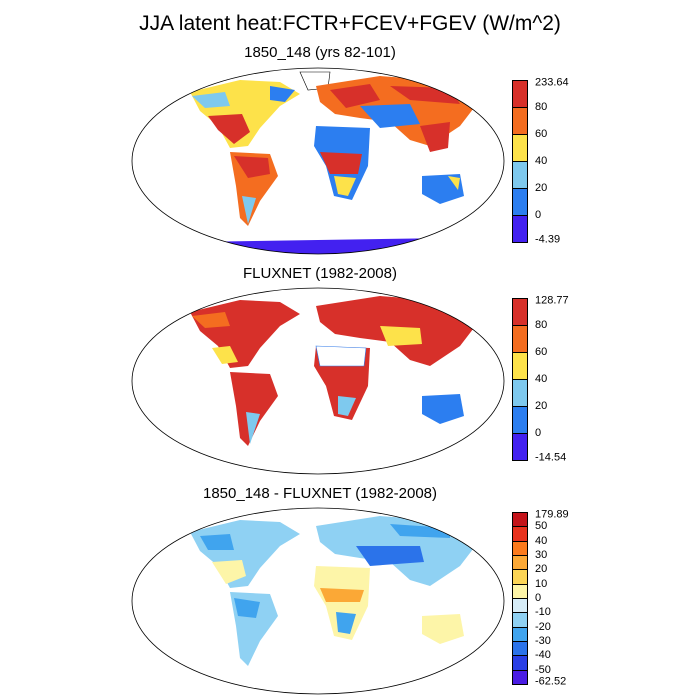 The image size is (700, 700). What do you see at coordinates (543, 669) in the screenshot?
I see `colorbar-label: -50` at bounding box center [543, 669].